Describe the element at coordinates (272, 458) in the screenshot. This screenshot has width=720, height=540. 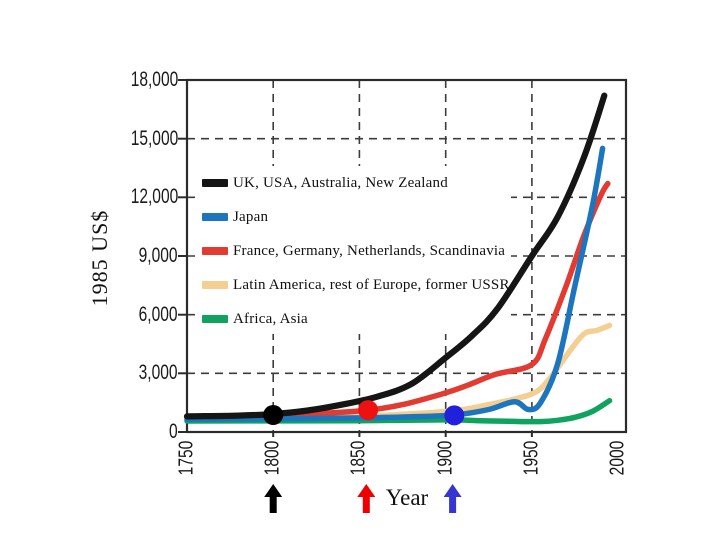
I see `x-tick-label-1800: 1800` at that location.